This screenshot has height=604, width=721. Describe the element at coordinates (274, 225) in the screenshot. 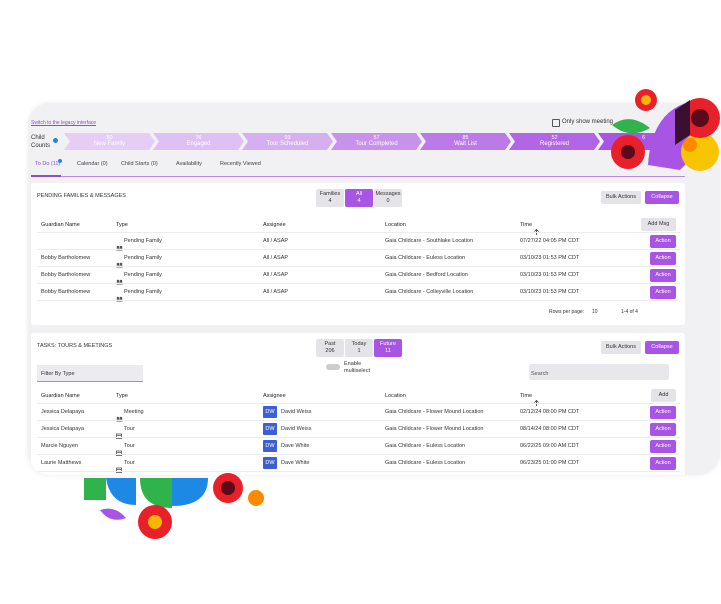

I see `column-header: Assignee` at that location.